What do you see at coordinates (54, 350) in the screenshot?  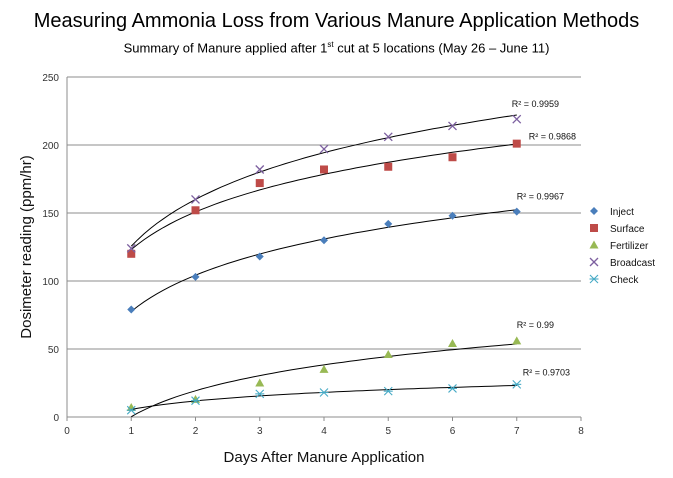 I see `y-tick-label: 50` at bounding box center [54, 350].